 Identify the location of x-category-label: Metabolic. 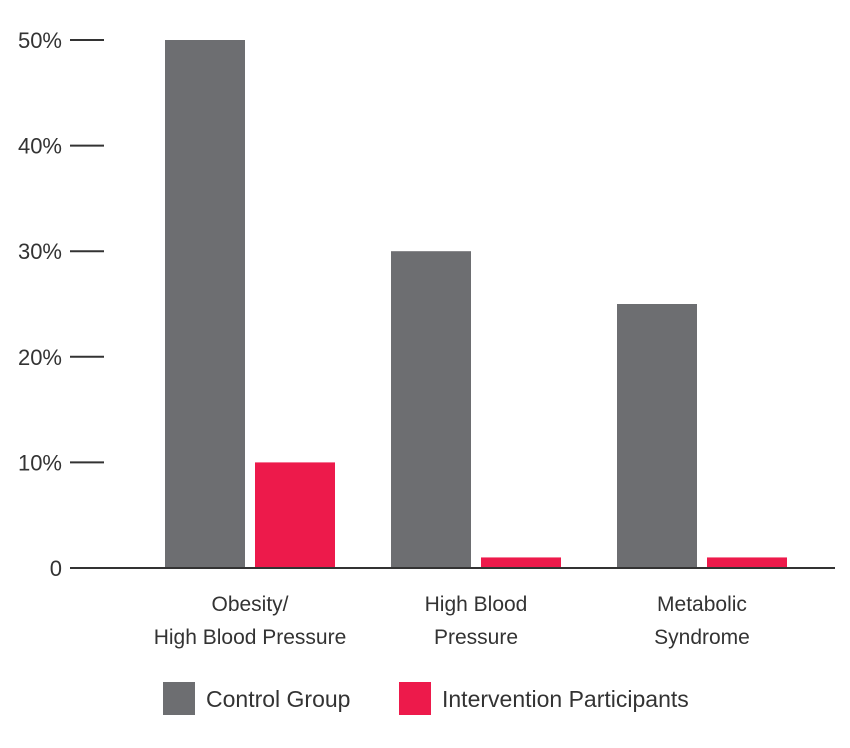
(702, 604).